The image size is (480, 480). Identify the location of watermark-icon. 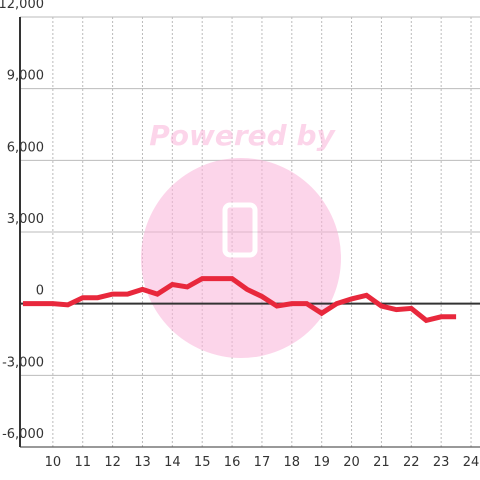
(240, 230).